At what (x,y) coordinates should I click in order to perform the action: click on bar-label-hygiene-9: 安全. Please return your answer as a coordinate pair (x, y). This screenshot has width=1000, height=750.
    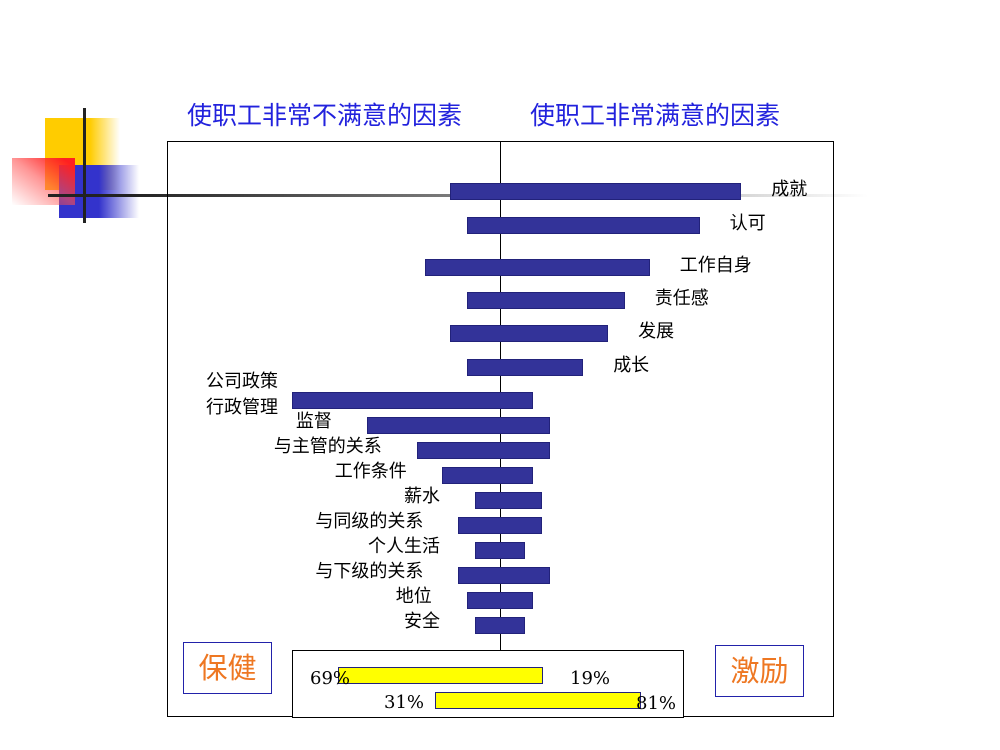
    Looking at the image, I should click on (422, 621).